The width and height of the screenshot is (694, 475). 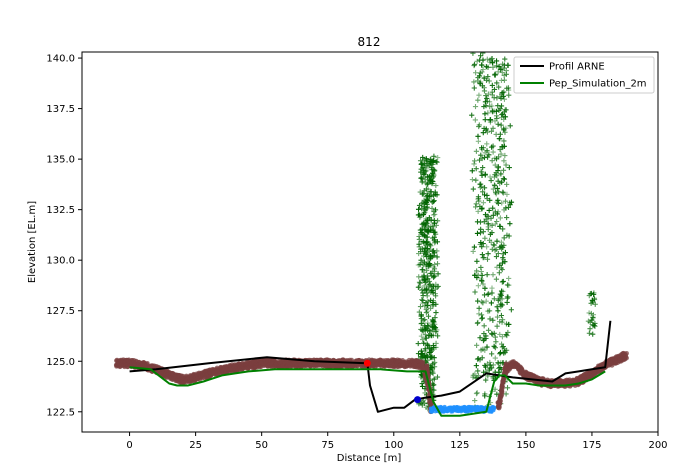 What do you see at coordinates (327, 445) in the screenshot?
I see `x-tick-label: 75` at bounding box center [327, 445].